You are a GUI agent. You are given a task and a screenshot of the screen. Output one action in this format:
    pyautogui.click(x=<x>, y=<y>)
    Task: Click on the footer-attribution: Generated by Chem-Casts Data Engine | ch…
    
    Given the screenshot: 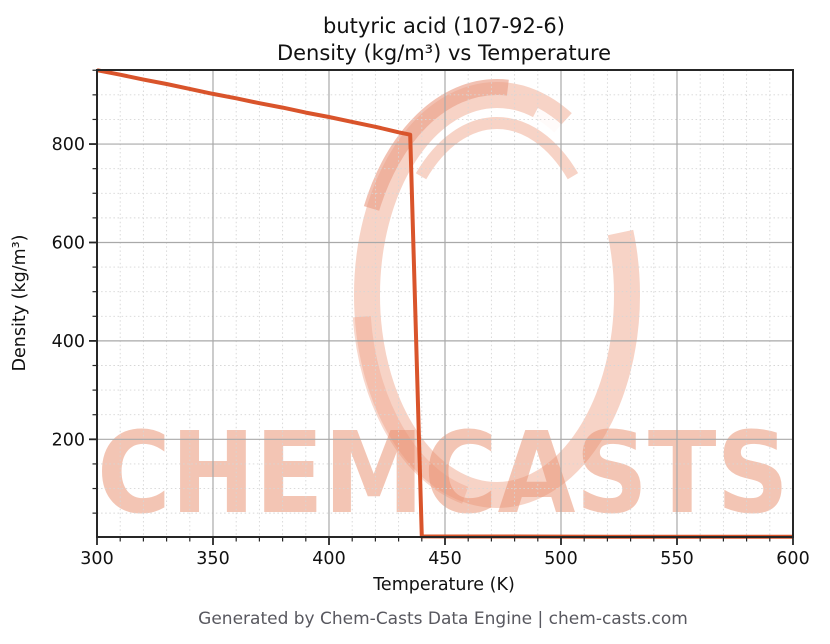 What is the action you would take?
    pyautogui.click(x=443, y=619)
    